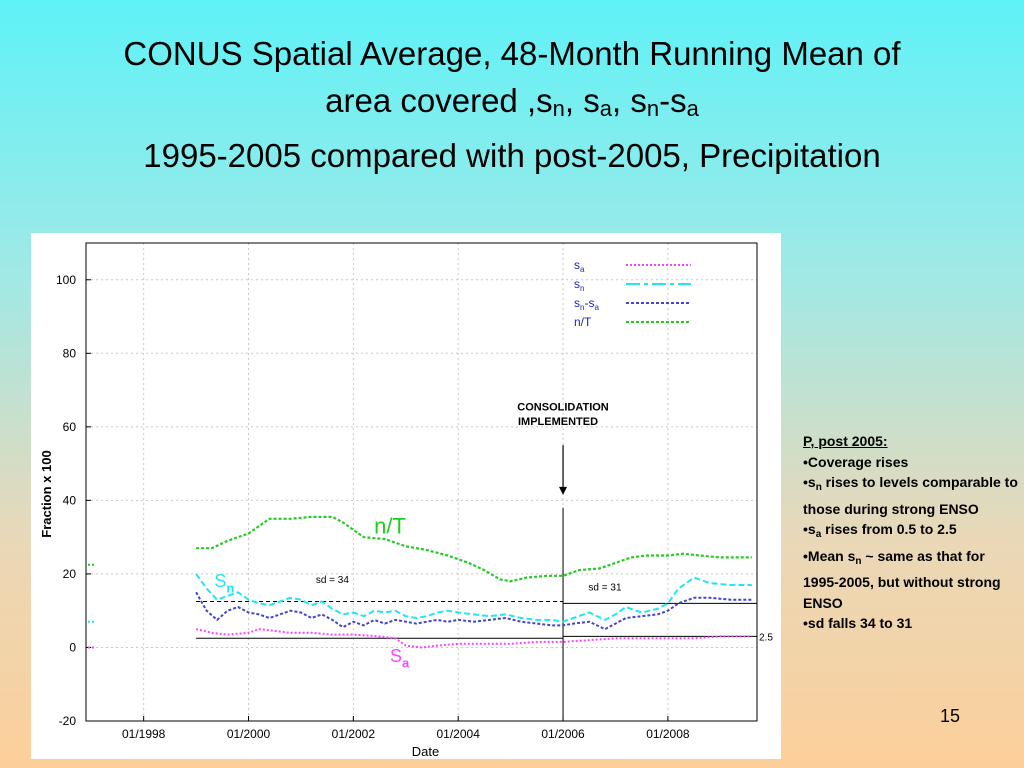  I want to click on title-line-2: area covered ,sn, sa, sn-sa, so click(512, 101).